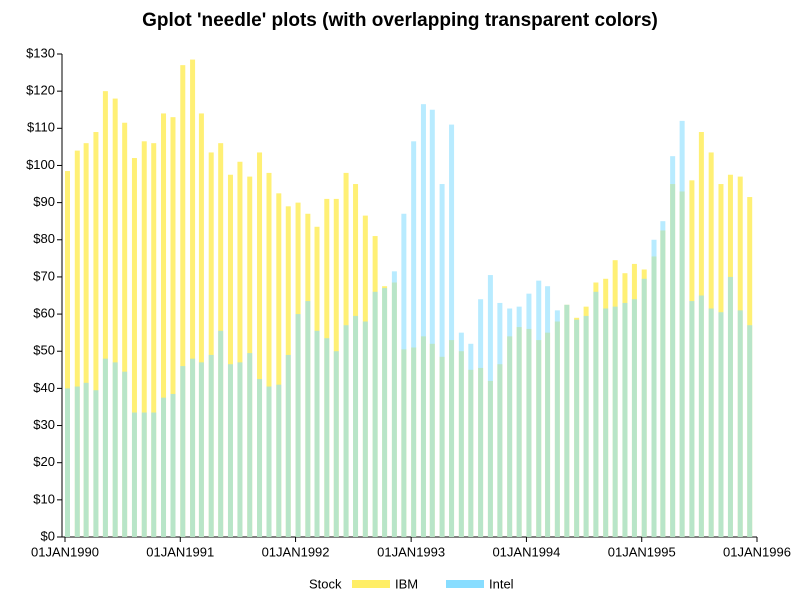 This screenshot has width=800, height=600. Describe the element at coordinates (40, 164) in the screenshot. I see `y-tick-label: $100` at that location.